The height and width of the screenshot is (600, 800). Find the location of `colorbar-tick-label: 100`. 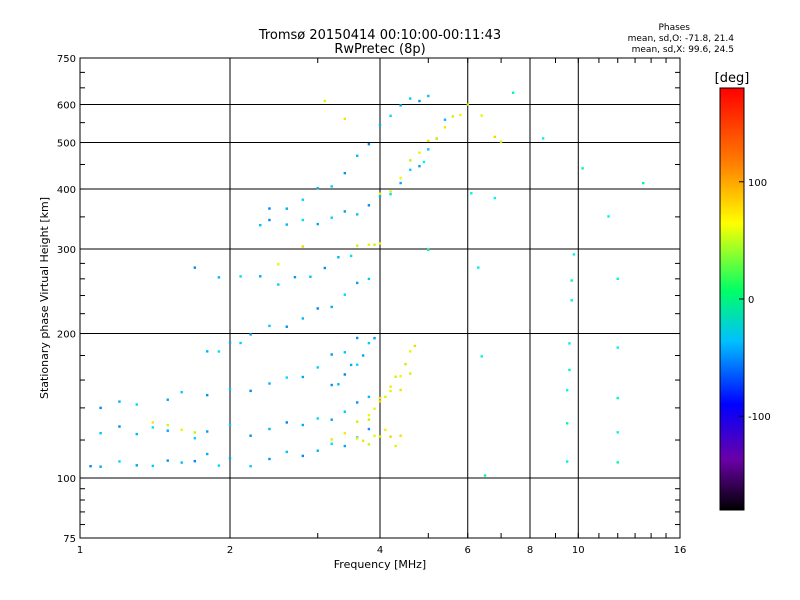

colorbar-tick-label: 100 is located at coordinates (757, 183).